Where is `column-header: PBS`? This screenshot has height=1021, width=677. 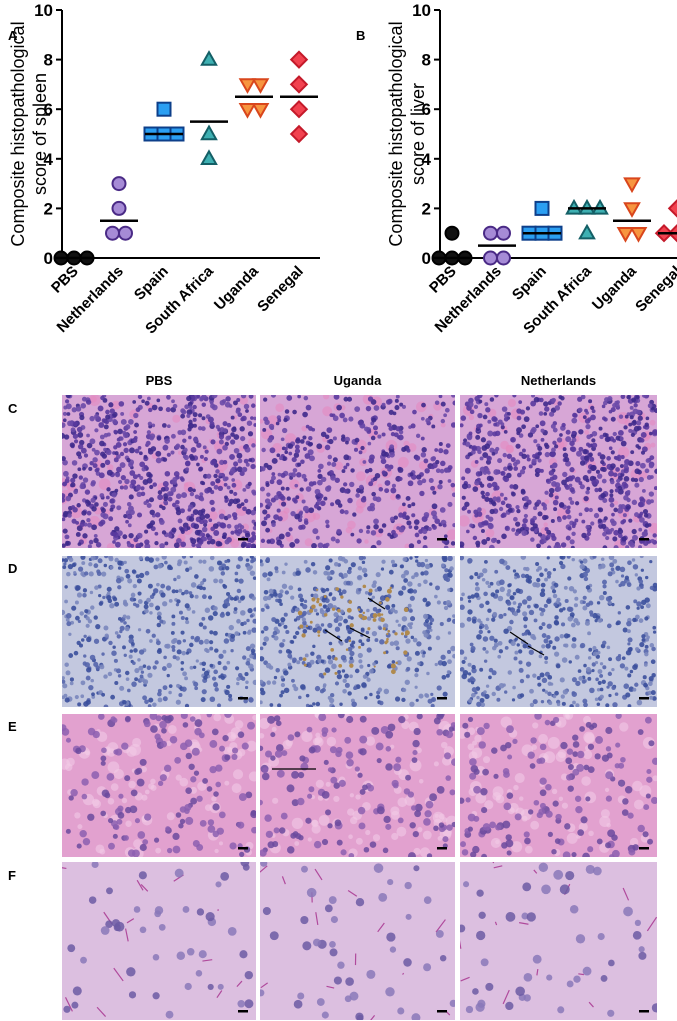
column-header: PBS is located at coordinates (159, 380).